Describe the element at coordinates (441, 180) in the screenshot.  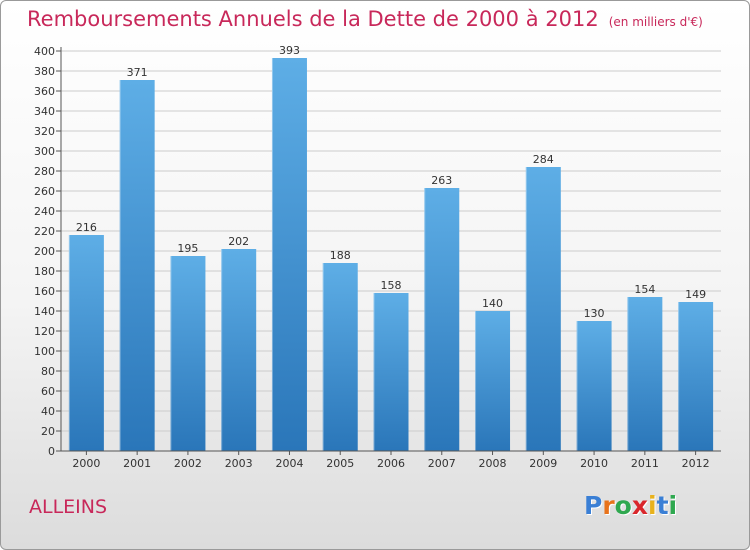
I see `data-label: 263` at that location.